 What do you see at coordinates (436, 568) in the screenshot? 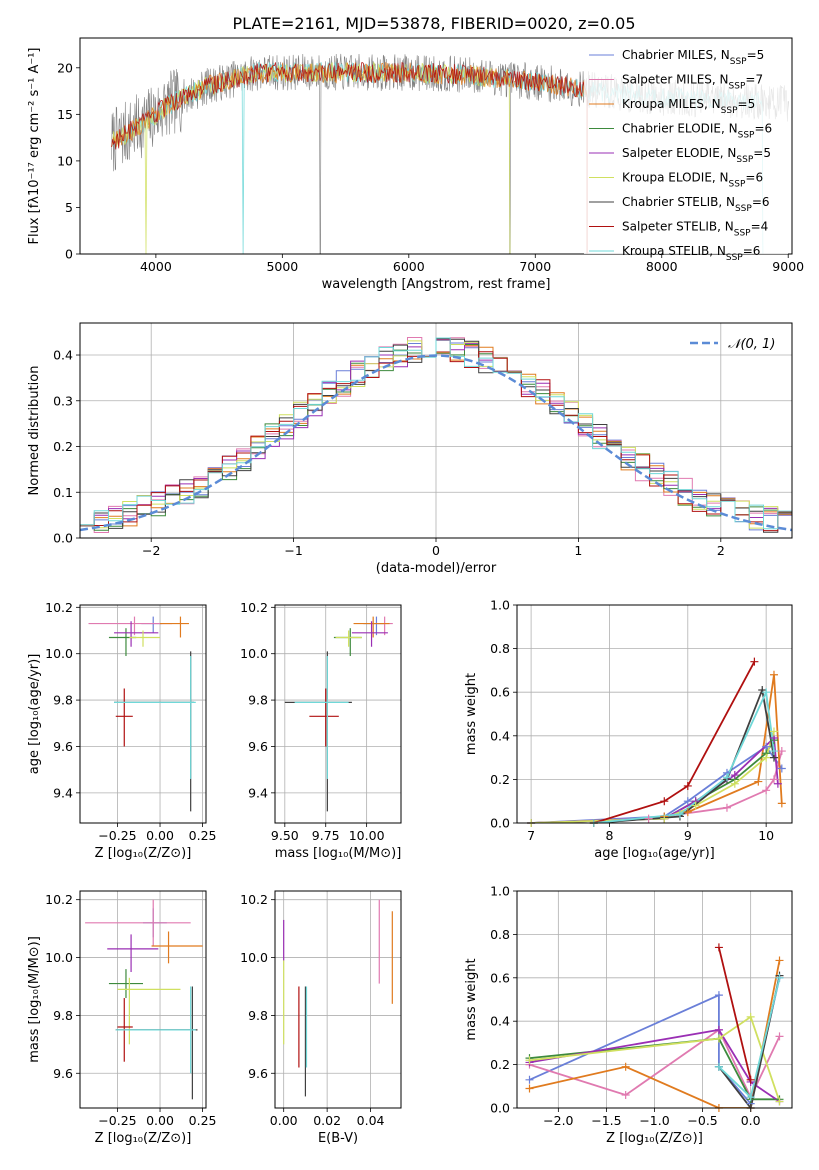
I see `x-axis-label: (data-model)/error` at bounding box center [436, 568].